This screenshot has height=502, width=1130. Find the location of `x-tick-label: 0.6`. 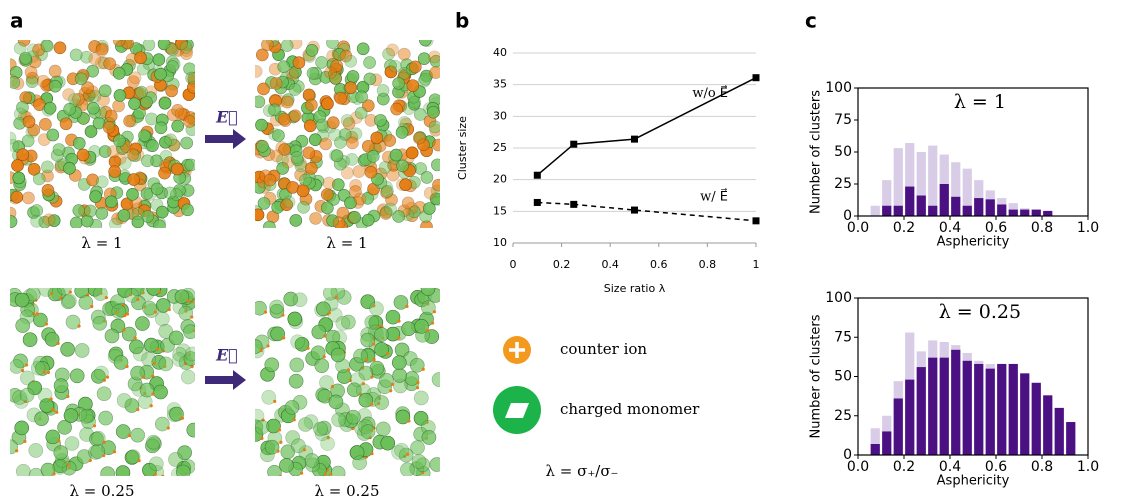

x-tick-label: 0.6 is located at coordinates (996, 228).